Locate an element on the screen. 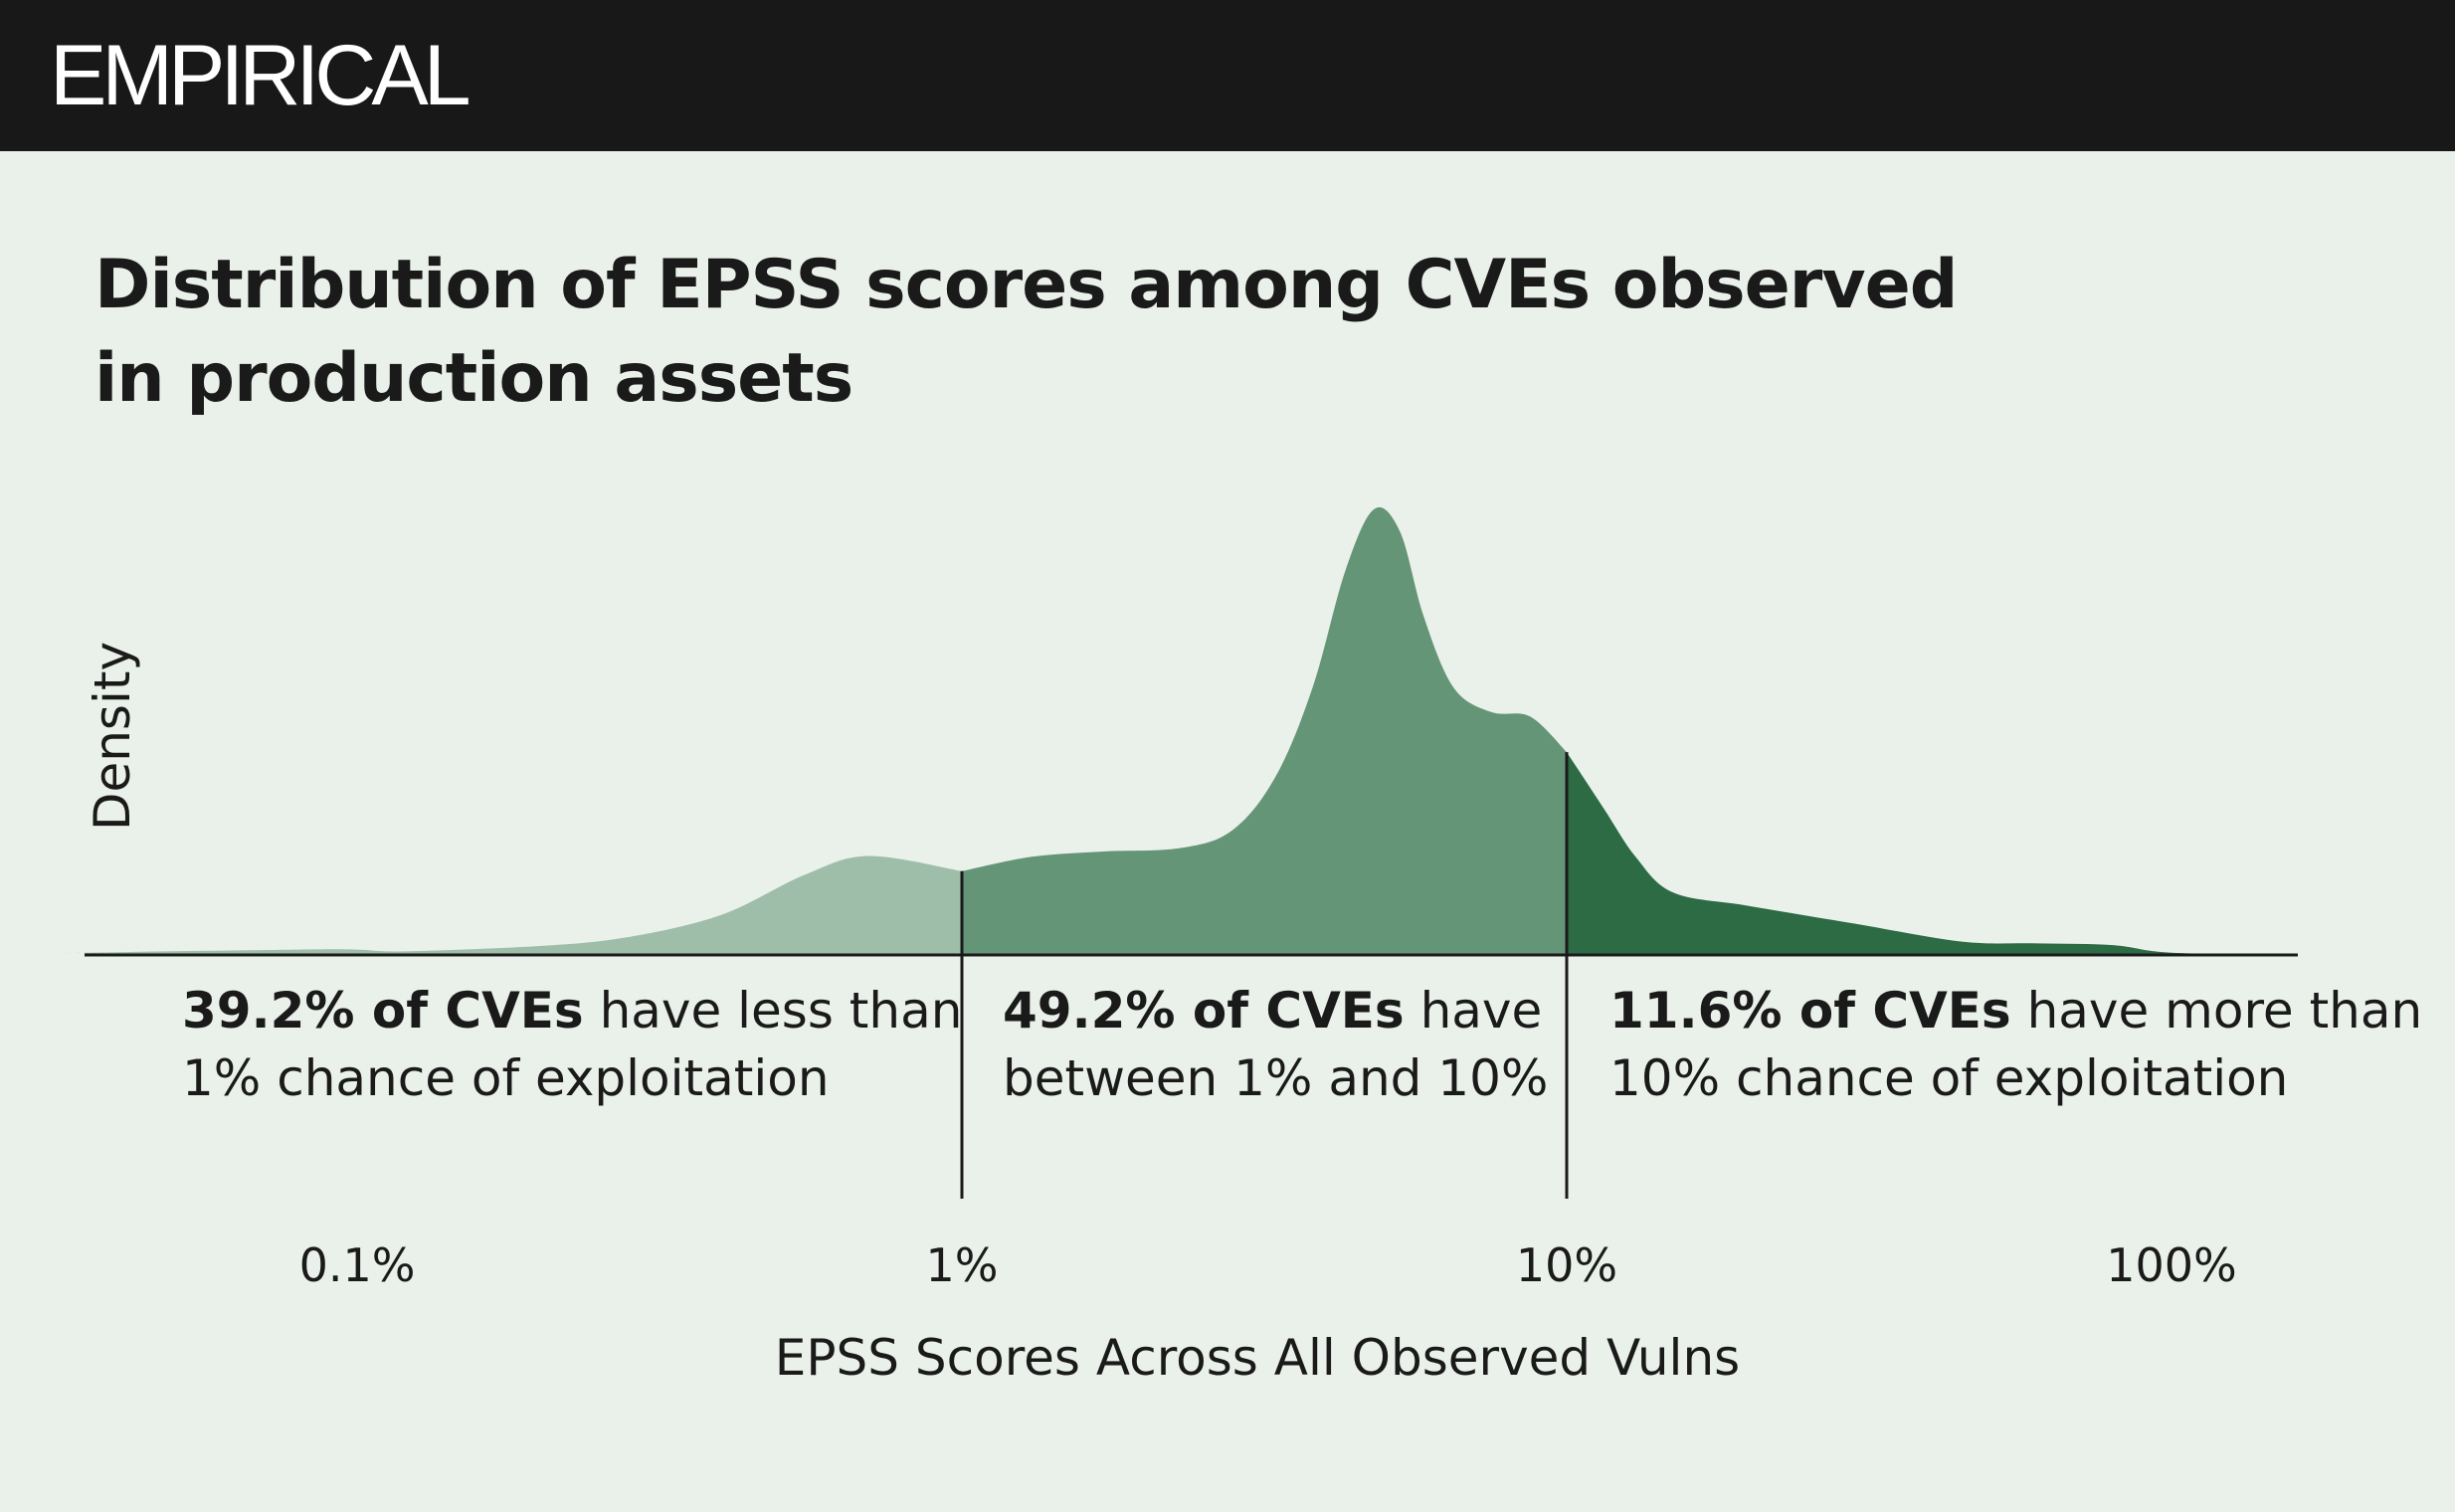 This screenshot has height=1512, width=2455. x-tick-label: 0.1% is located at coordinates (357, 1265).